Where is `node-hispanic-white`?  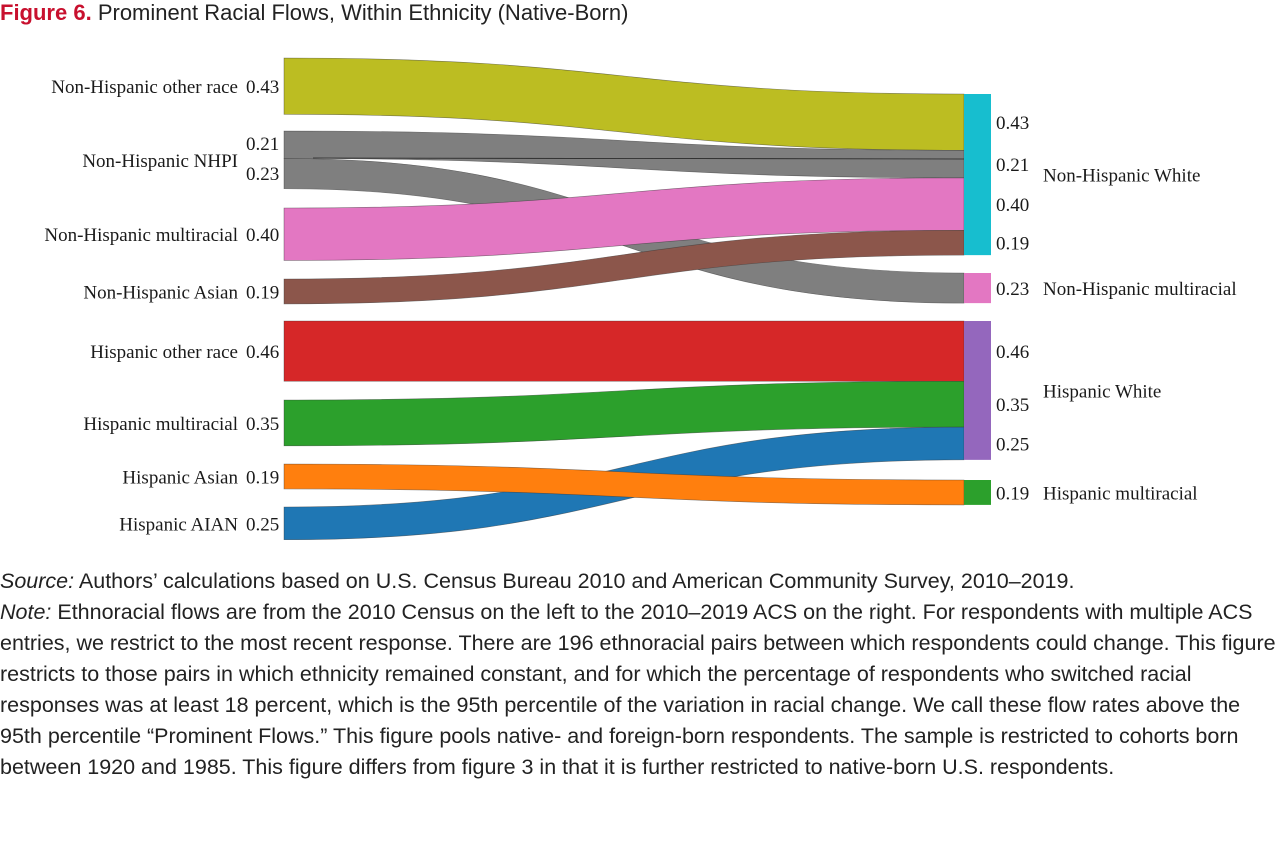 node-hispanic-white is located at coordinates (977, 390).